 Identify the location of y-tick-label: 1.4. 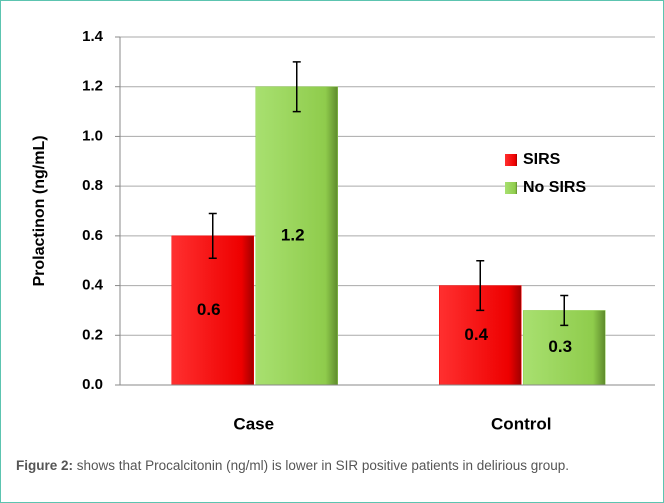
(93, 36).